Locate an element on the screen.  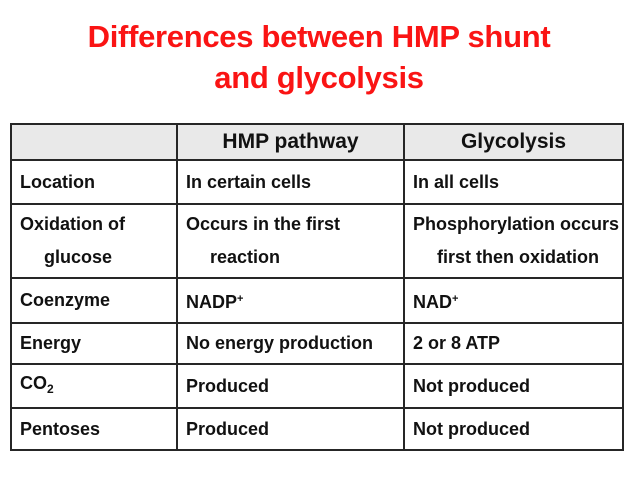
table-cell-line: first then oxidation is located at coordinates (518, 257).